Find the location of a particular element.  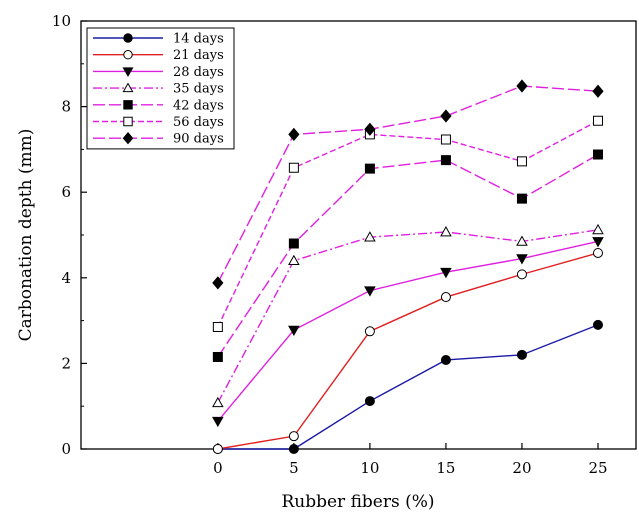

x-tick-label: 10 is located at coordinates (369, 468).